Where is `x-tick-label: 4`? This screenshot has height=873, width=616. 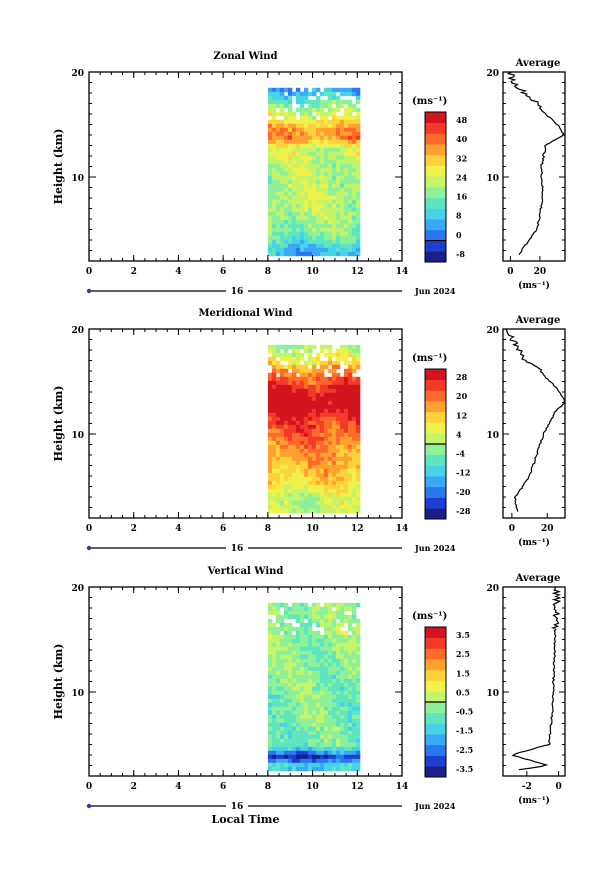 x-tick-label: 4 is located at coordinates (178, 529).